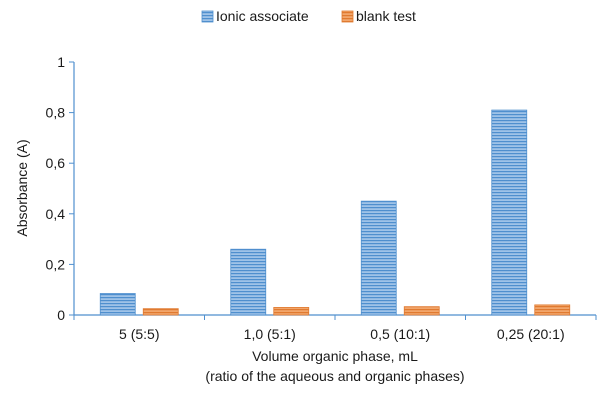 This screenshot has height=394, width=606. I want to click on x-tick-label: 1,0 (5:1), so click(270, 334).